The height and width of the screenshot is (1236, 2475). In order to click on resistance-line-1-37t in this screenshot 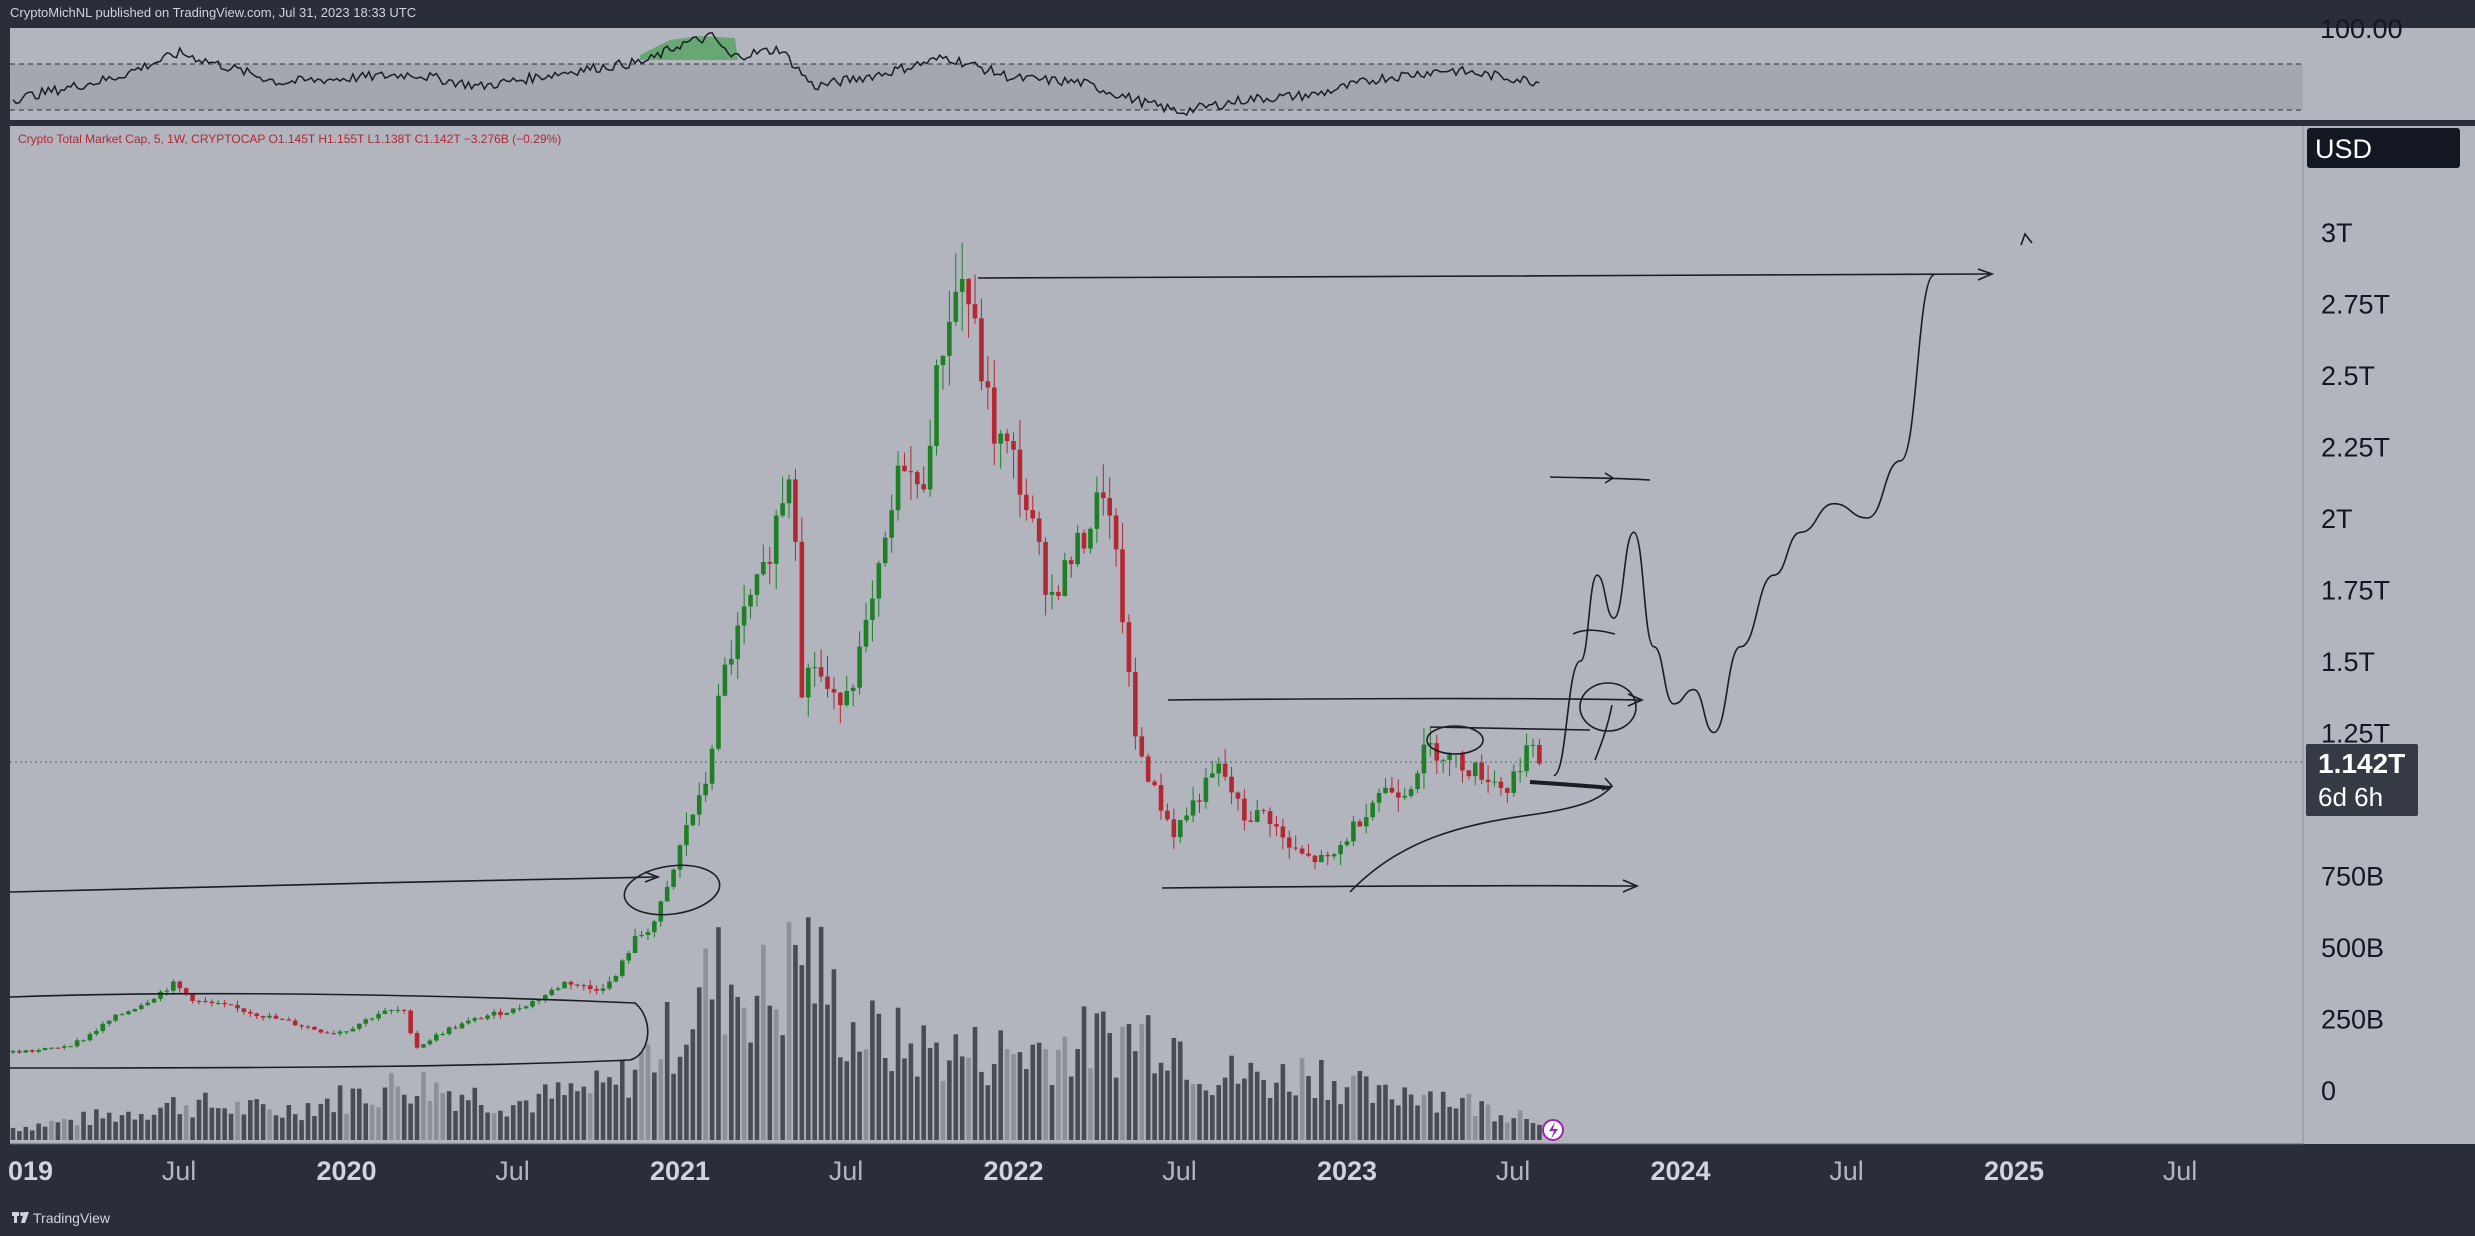, I will do `click(1404, 699)`.